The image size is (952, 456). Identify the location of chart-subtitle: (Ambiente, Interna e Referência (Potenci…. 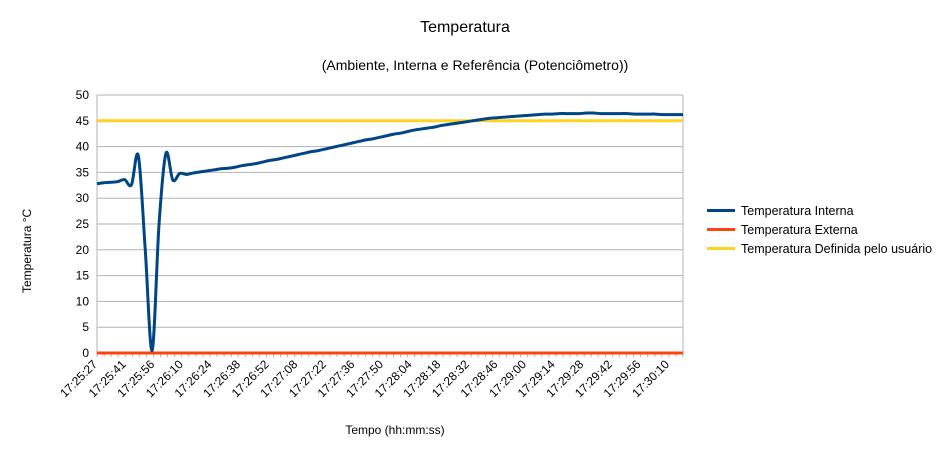
(475, 65).